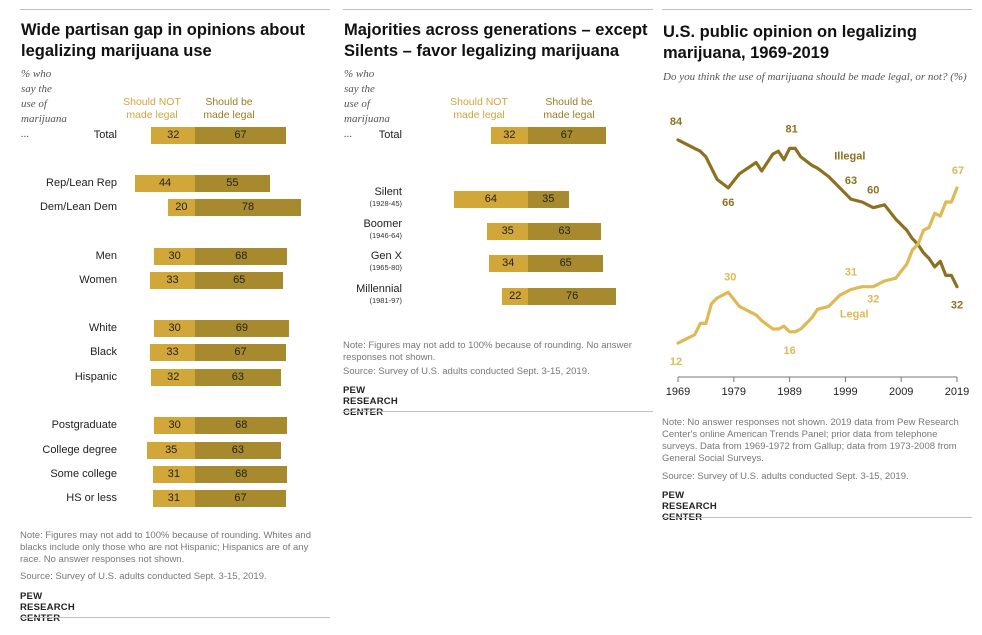  Describe the element at coordinates (730, 277) in the screenshot. I see `value-label-legal: 30` at that location.